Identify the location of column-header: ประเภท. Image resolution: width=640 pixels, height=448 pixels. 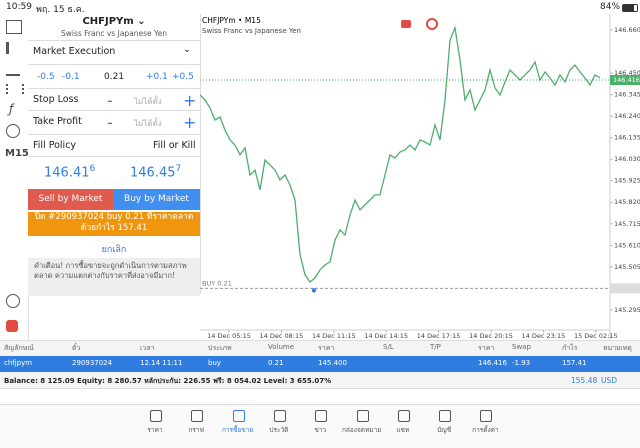
(220, 348).